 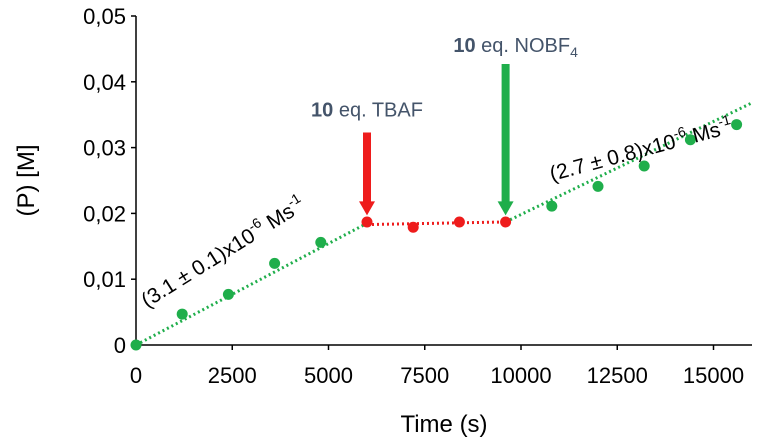 What do you see at coordinates (367, 208) in the screenshot?
I see `tbaf-arrow-head` at bounding box center [367, 208].